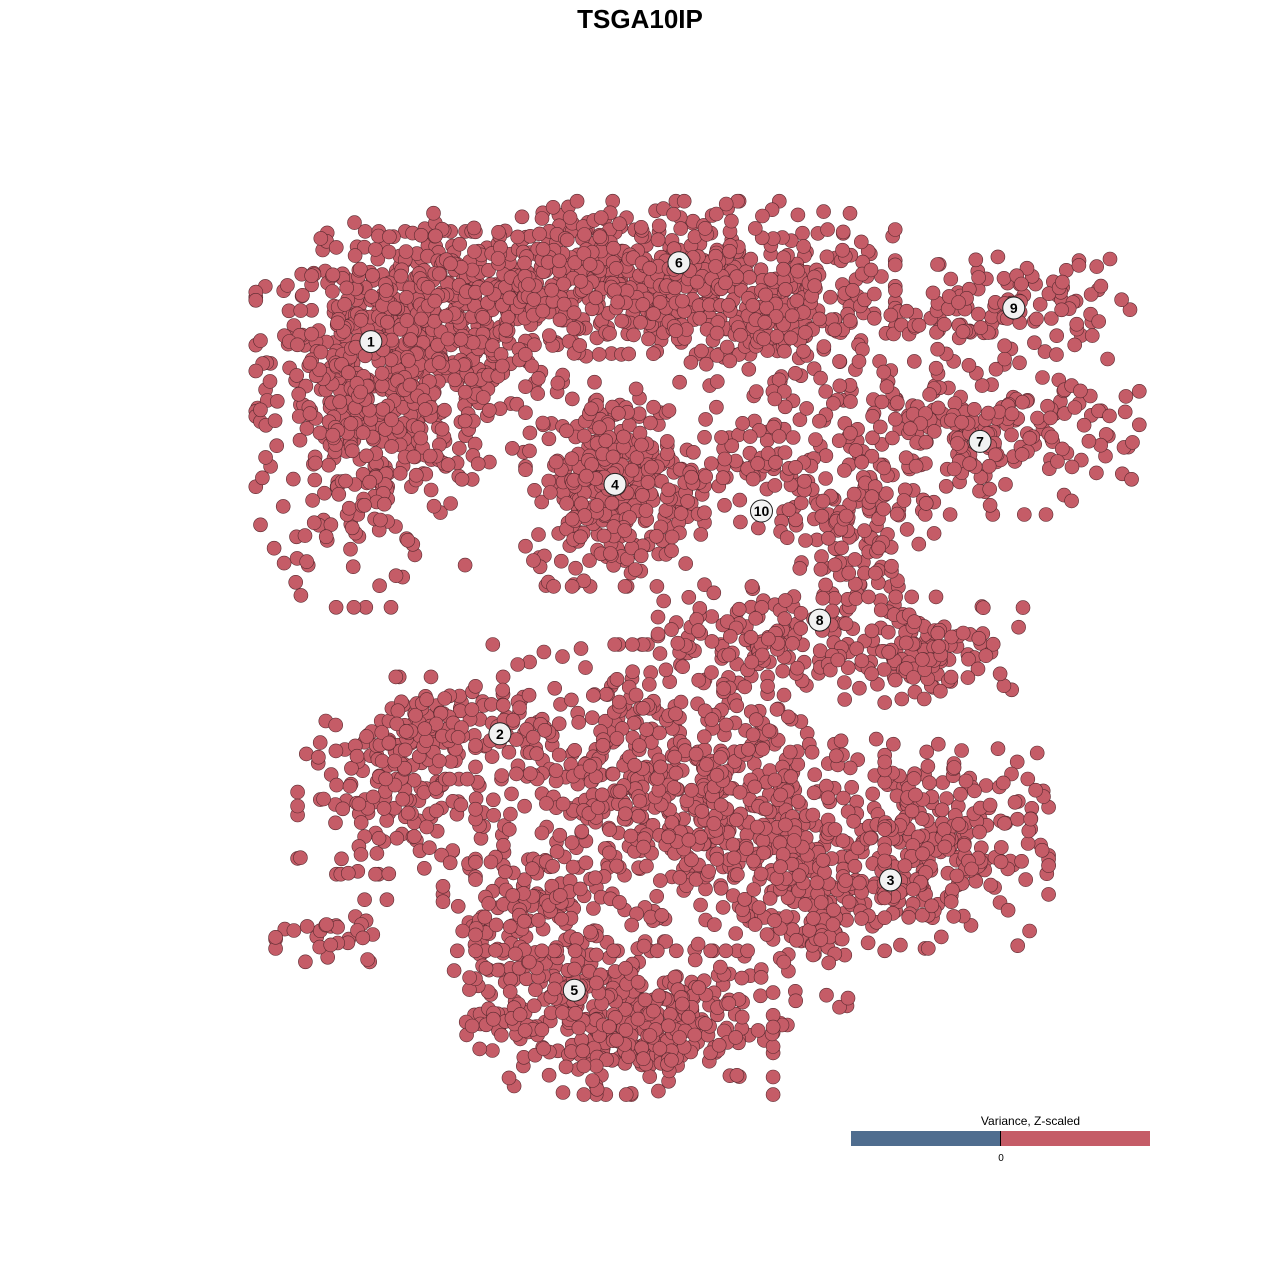 This screenshot has height=1280, width=1280. What do you see at coordinates (574, 990) in the screenshot?
I see `cluster-label-5: 5` at bounding box center [574, 990].